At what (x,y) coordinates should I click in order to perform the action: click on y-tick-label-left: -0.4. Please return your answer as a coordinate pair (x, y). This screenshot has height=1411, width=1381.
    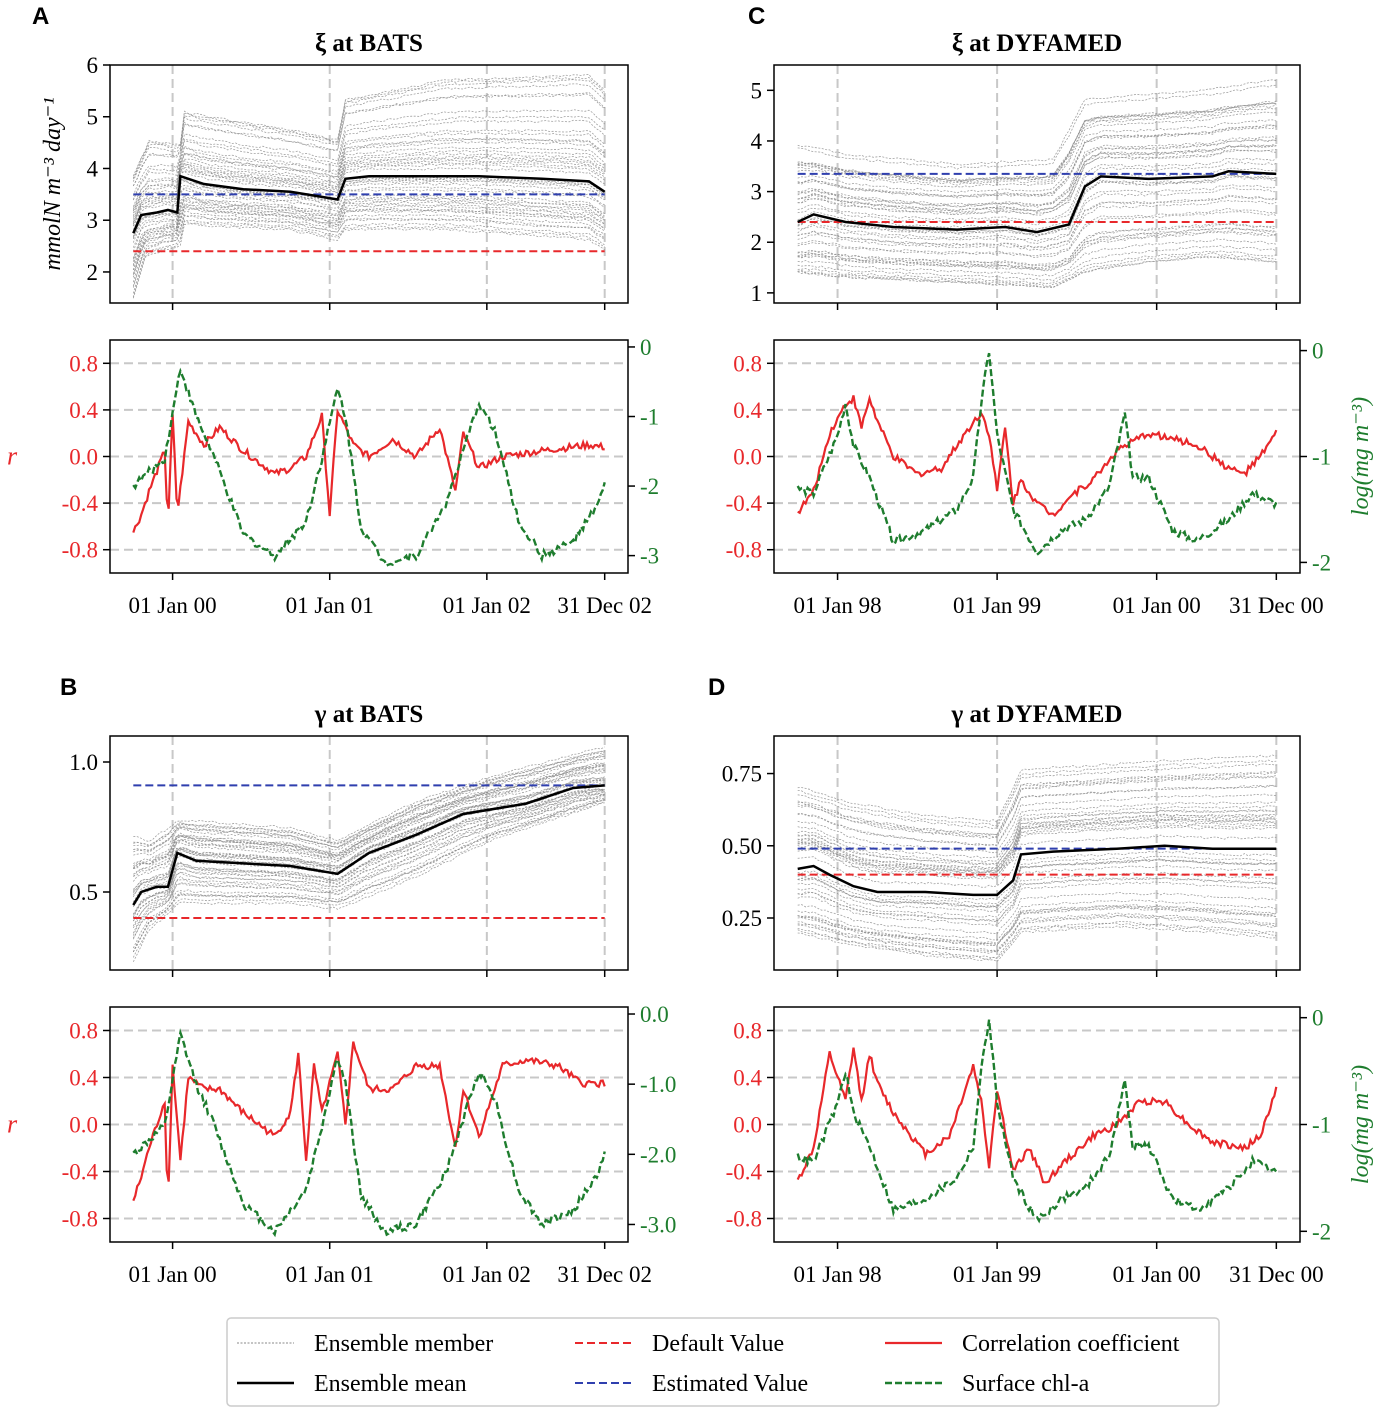
    Looking at the image, I should click on (80, 1172).